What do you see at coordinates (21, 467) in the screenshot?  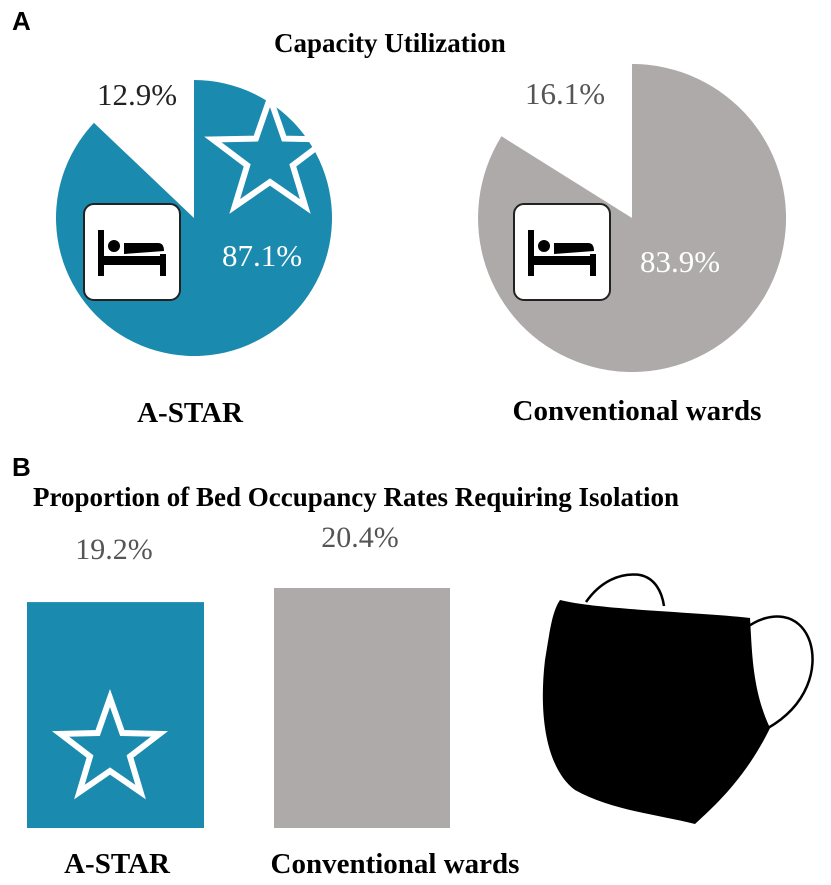 I see `panel-b-label: B` at bounding box center [21, 467].